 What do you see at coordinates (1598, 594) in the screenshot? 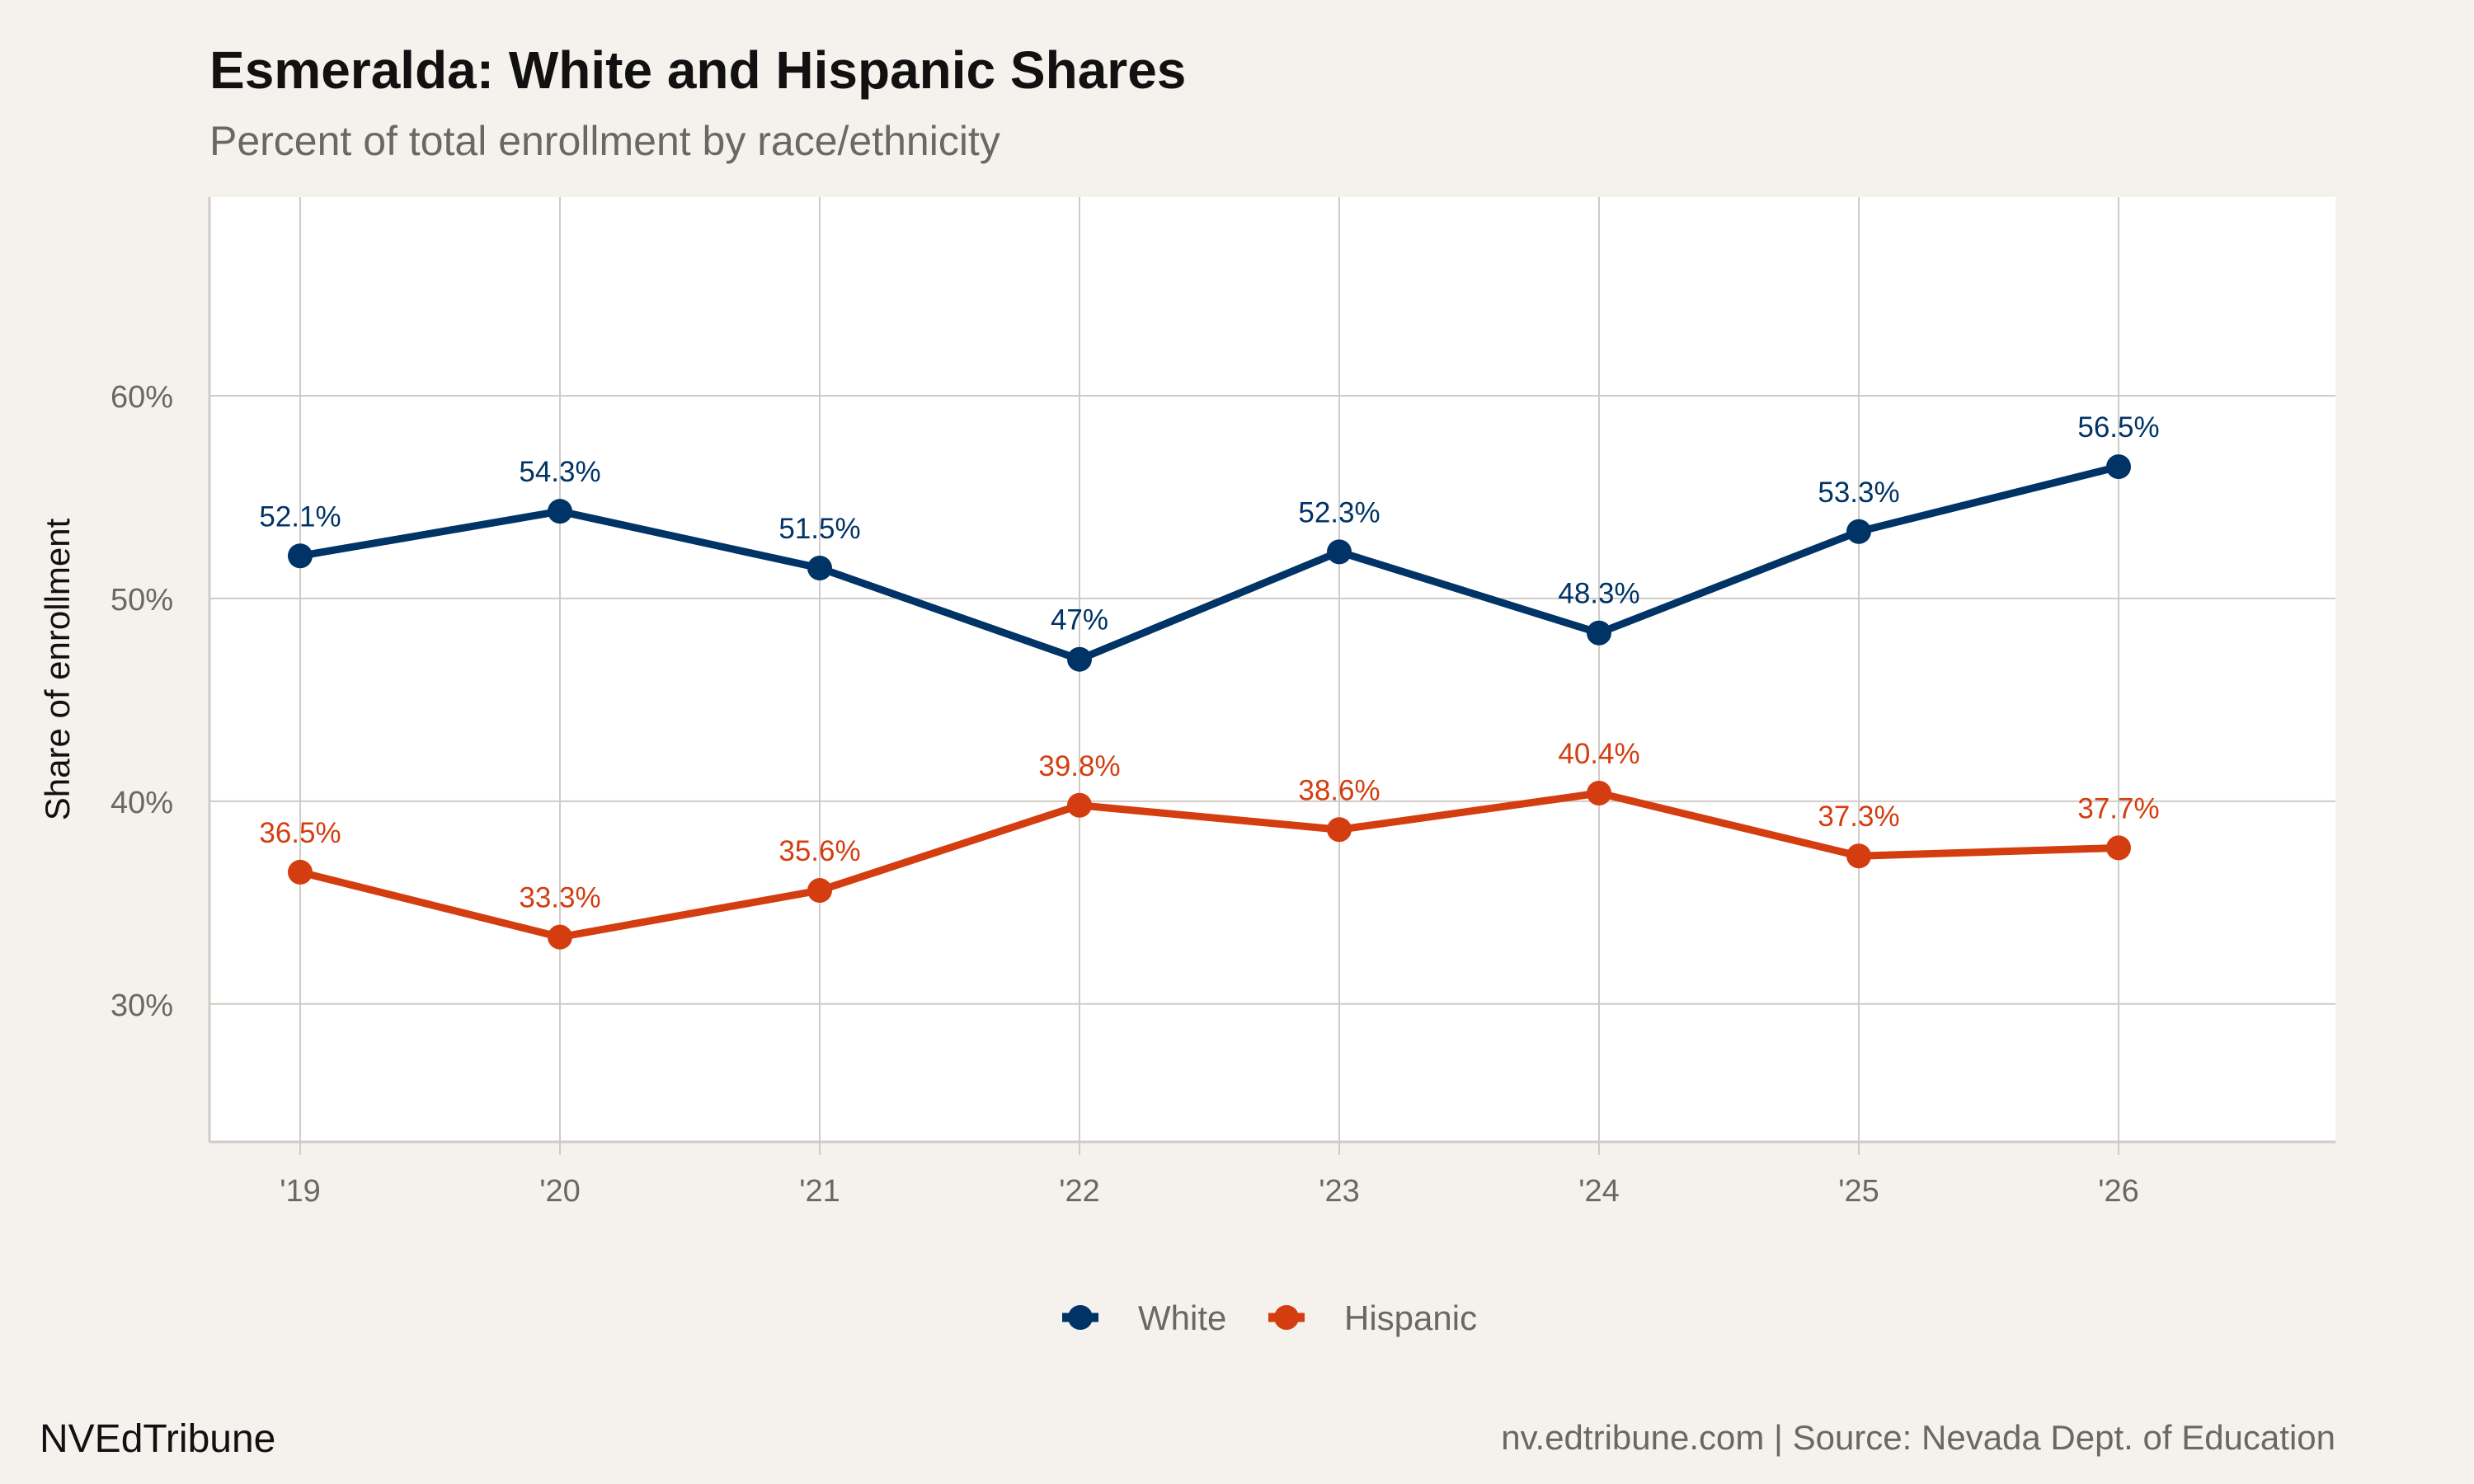
I see `data-label-white: 48.3%` at bounding box center [1598, 594].